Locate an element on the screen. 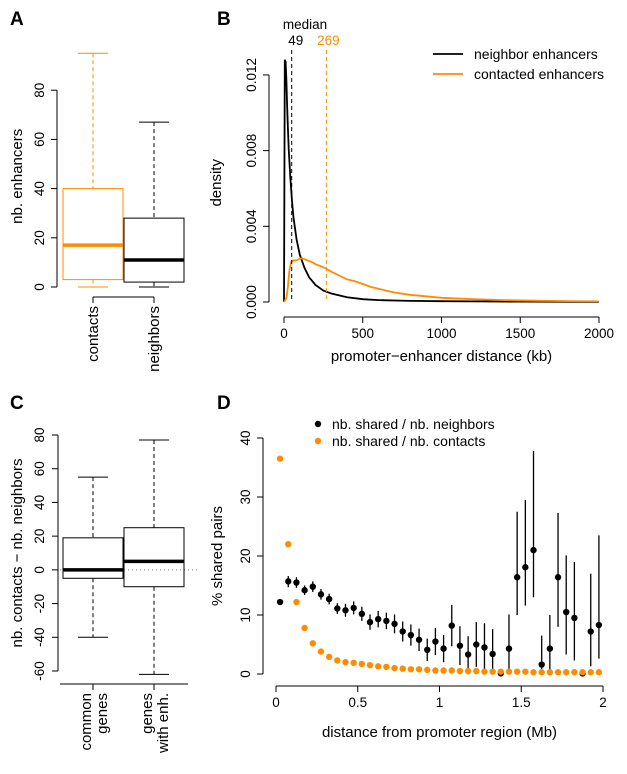  y-tick-label: -20 is located at coordinates (39, 604).